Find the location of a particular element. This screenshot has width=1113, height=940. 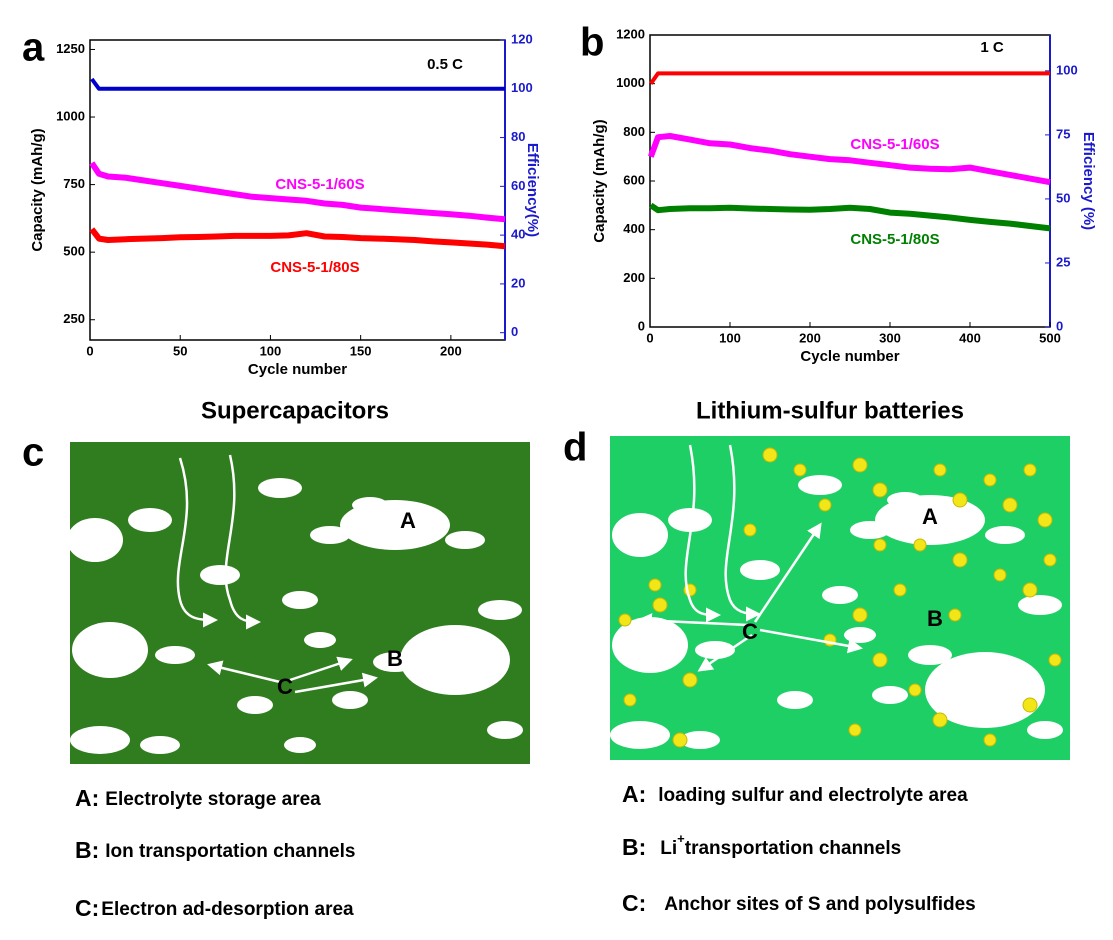

x-tick-label: 50 is located at coordinates (180, 350).